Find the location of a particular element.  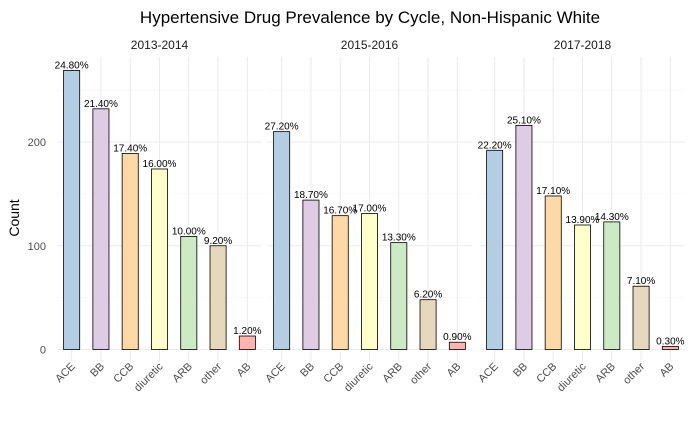

bar-label: 10.00% is located at coordinates (189, 231).